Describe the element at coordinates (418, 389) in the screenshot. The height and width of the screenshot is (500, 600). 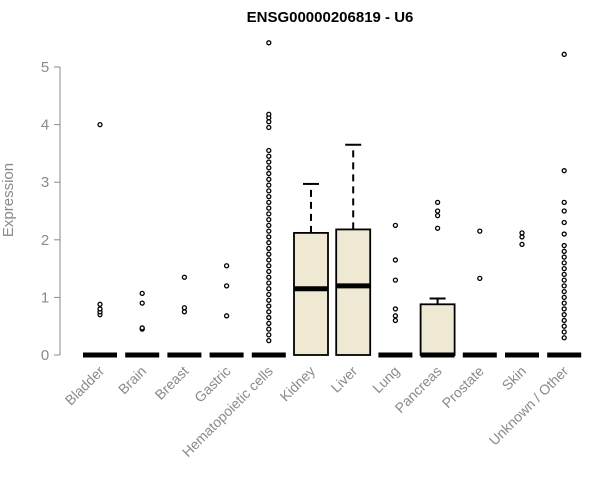
I see `x-tick-label: Pancreas` at that location.